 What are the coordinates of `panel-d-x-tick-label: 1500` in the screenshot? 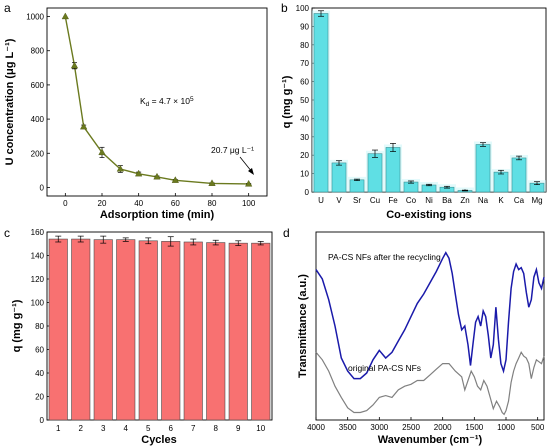 It's located at (474, 427).